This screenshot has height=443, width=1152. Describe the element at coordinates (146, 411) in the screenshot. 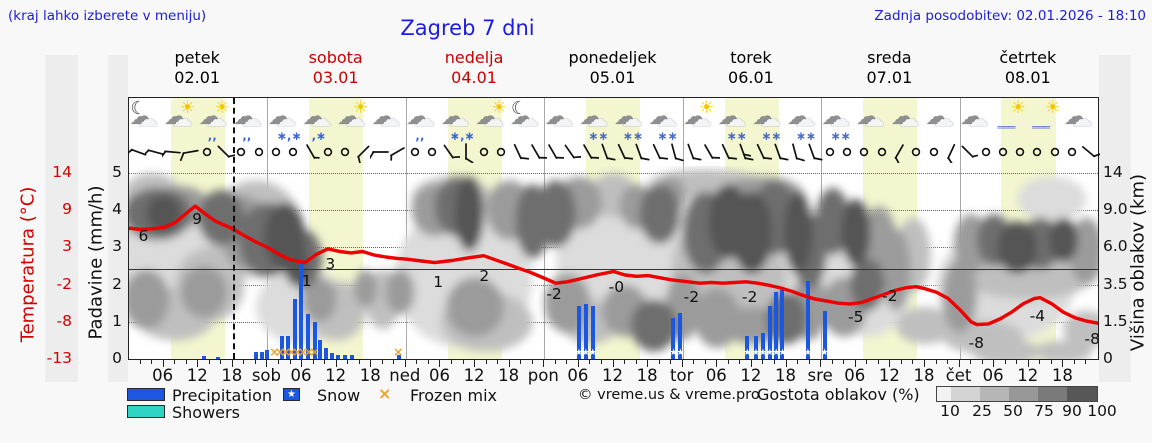

I see `showers-swatch` at that location.